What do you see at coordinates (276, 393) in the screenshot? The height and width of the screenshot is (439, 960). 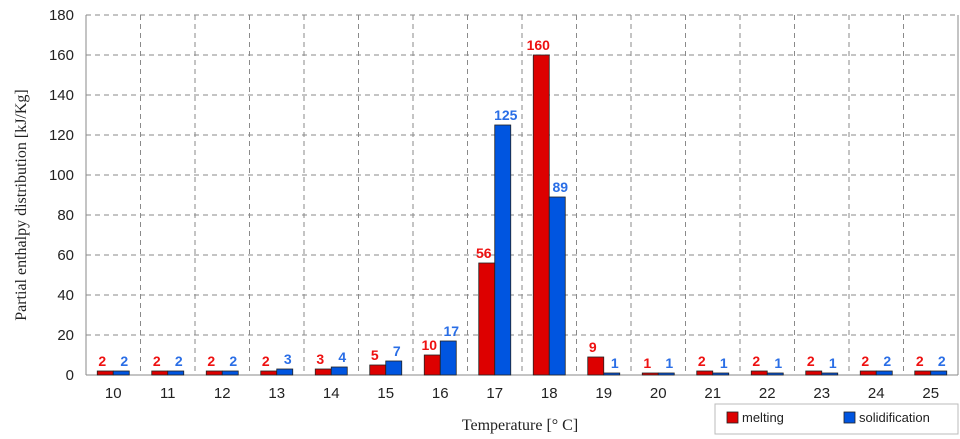 I see `x-tick-label: 13` at bounding box center [276, 393].